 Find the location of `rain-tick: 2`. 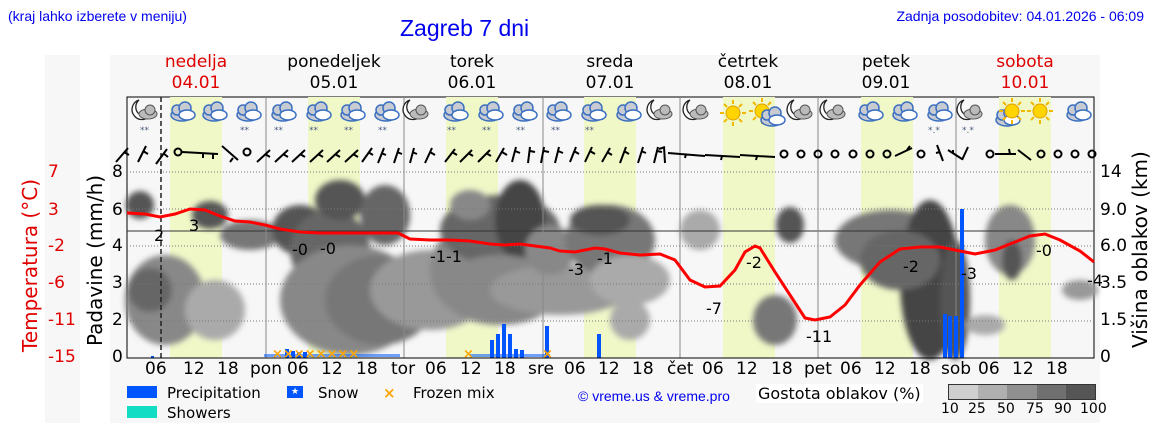

rain-tick: 2 is located at coordinates (117, 320).